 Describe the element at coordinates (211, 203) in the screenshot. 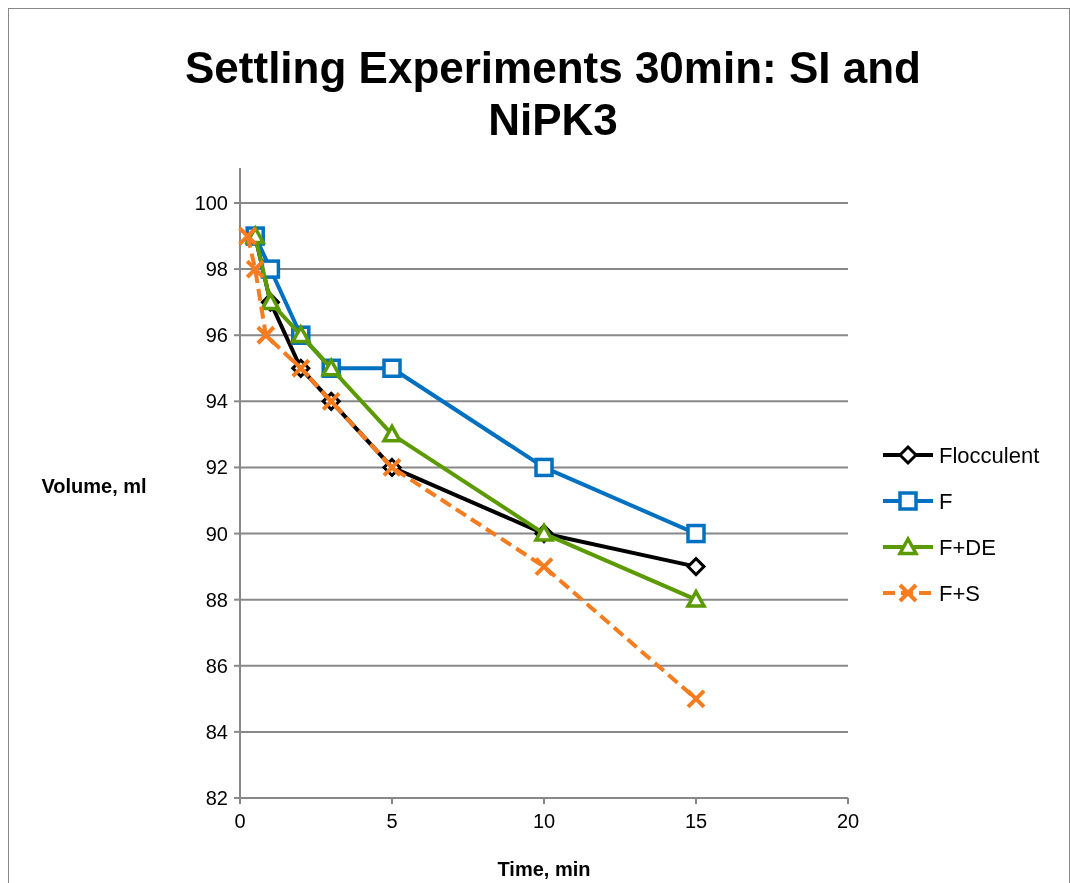

I see `y-tick-label: 100` at that location.